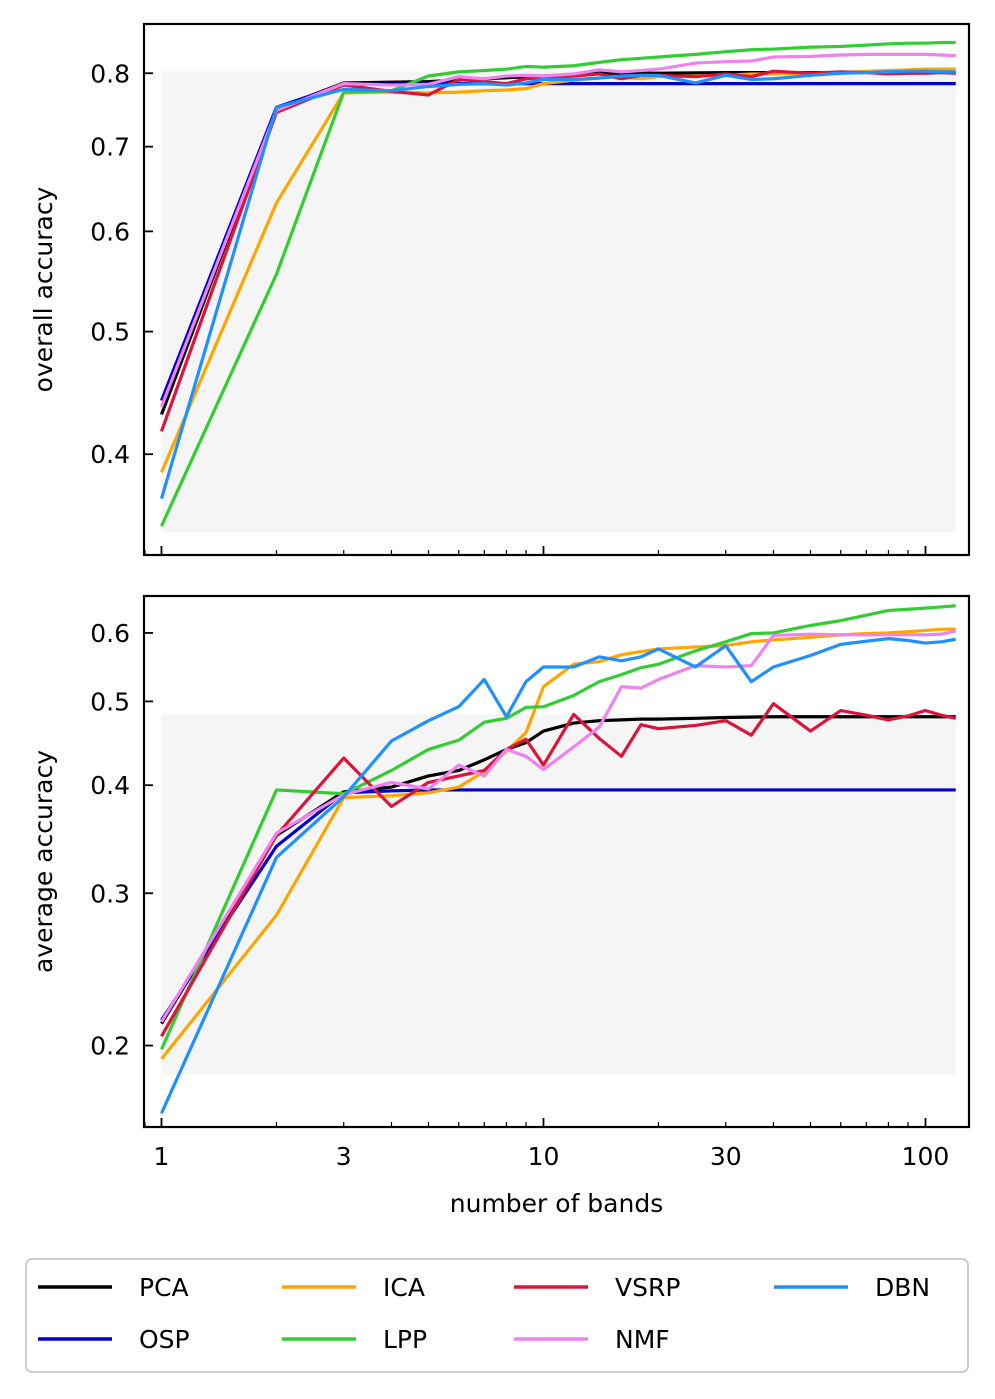 This screenshot has height=1399, width=995. I want to click on bottom-x-tick-label: 1, so click(162, 1156).